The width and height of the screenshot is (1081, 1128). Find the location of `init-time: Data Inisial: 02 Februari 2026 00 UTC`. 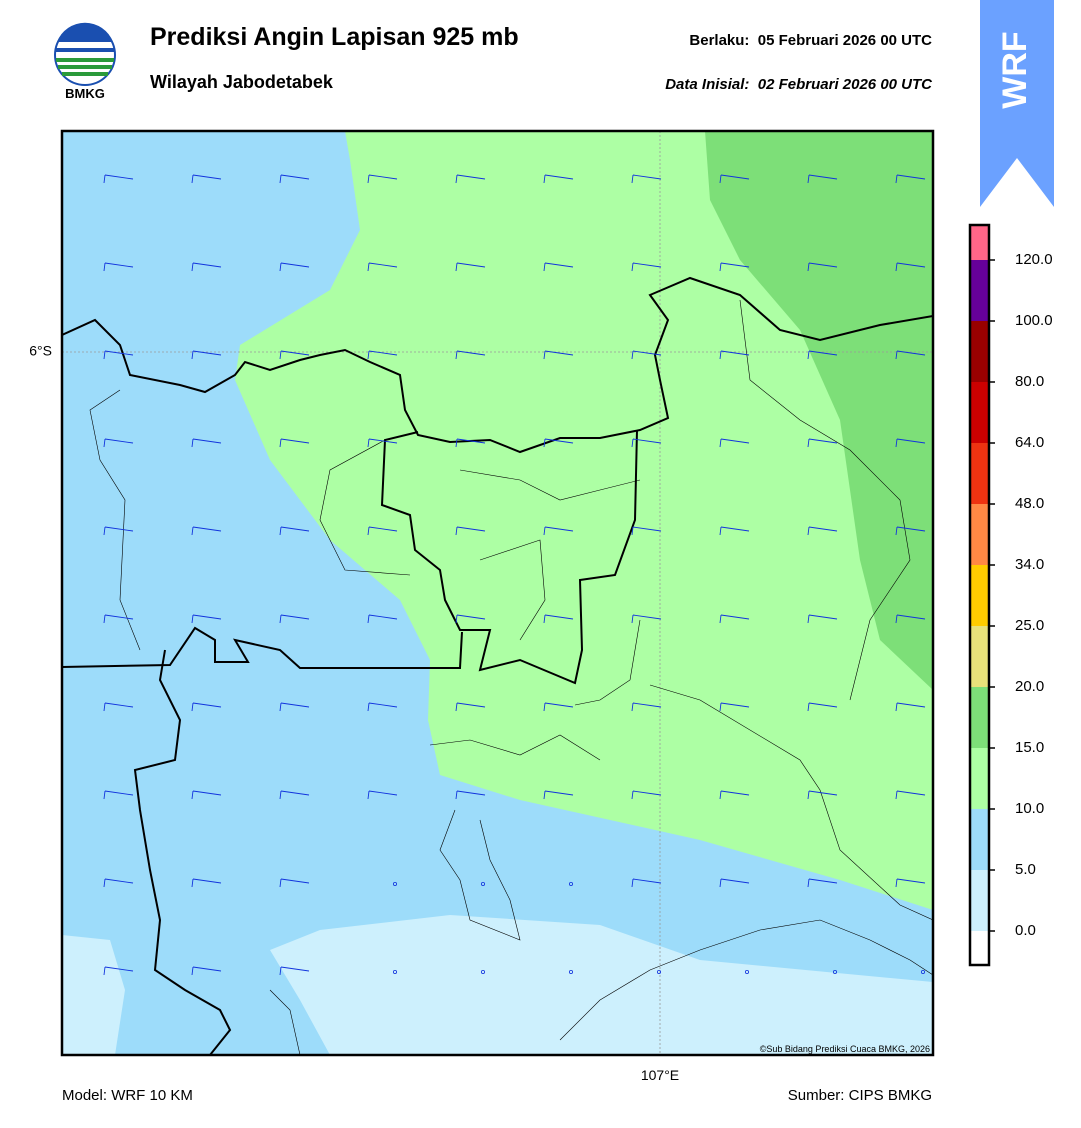

init-time: Data Inisial: 02 Februari 2026 00 UTC is located at coordinates (799, 84).